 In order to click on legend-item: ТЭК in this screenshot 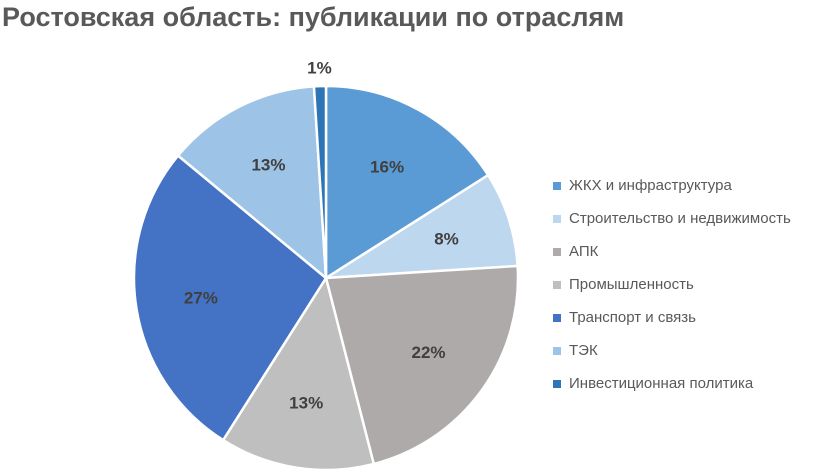, I will do `click(672, 350)`.